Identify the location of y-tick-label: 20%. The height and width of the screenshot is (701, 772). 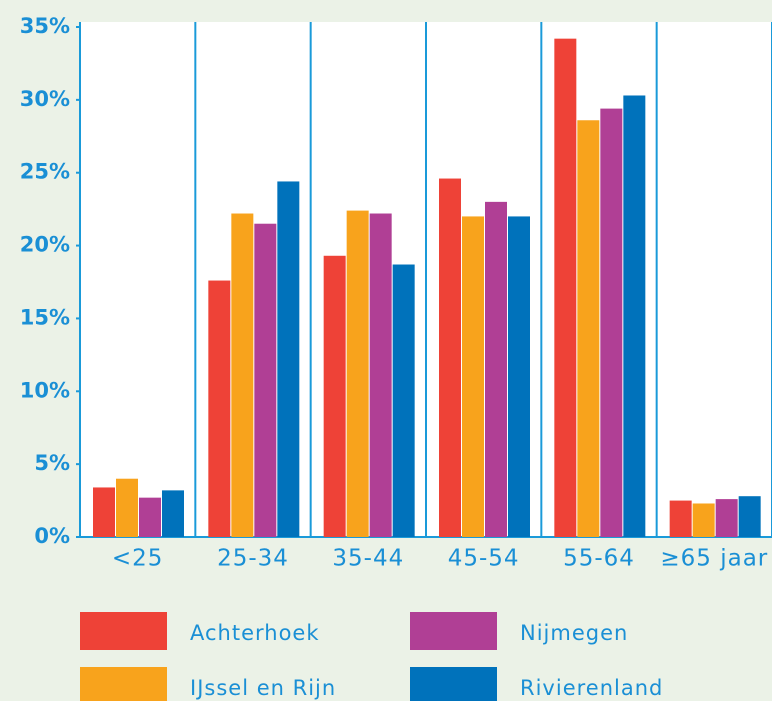
(45, 245).